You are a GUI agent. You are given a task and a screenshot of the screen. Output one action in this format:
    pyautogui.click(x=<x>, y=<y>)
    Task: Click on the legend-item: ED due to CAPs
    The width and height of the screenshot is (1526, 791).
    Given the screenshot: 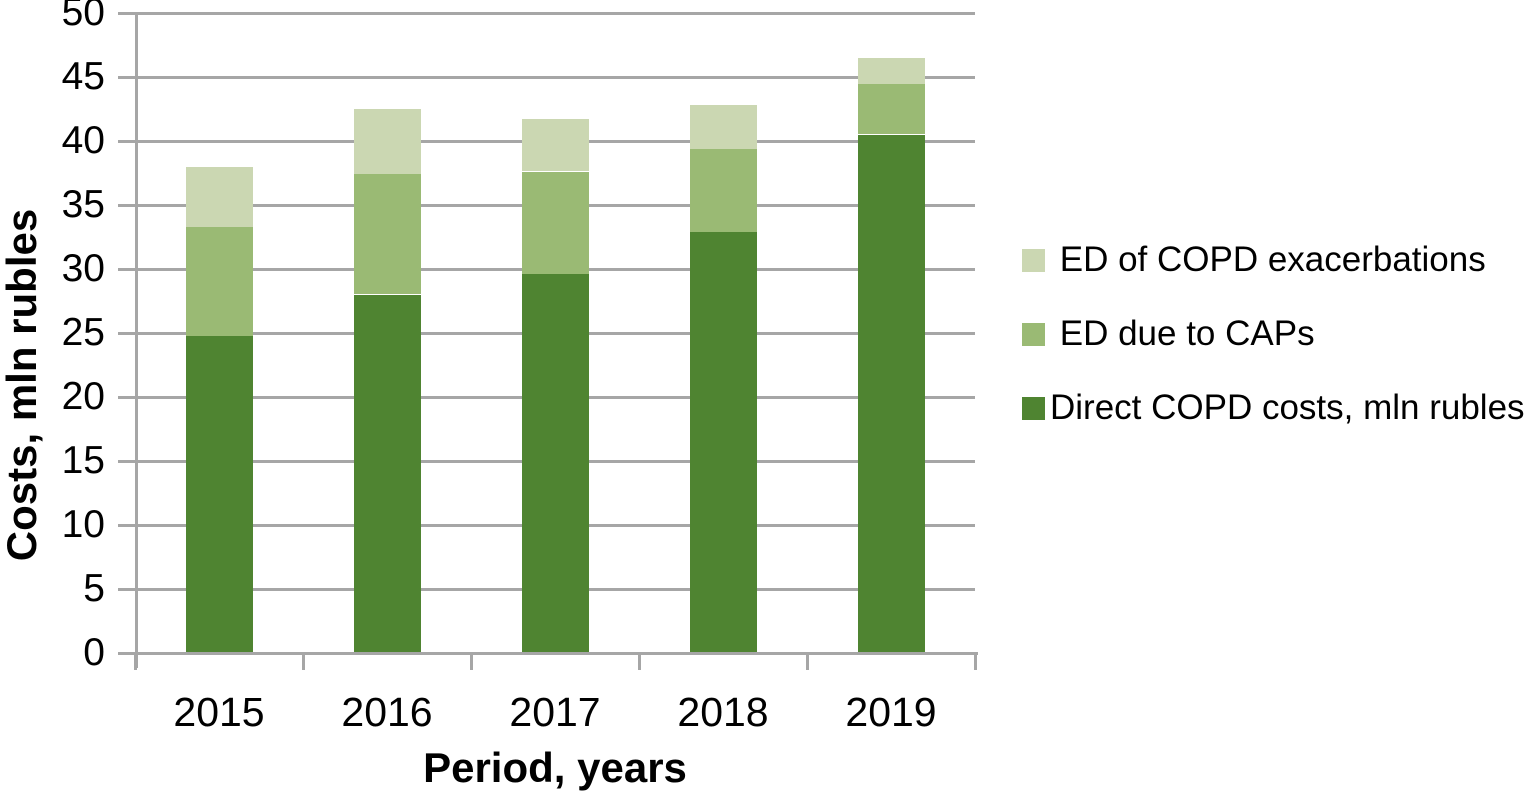 What is the action you would take?
    pyautogui.click(x=1273, y=334)
    